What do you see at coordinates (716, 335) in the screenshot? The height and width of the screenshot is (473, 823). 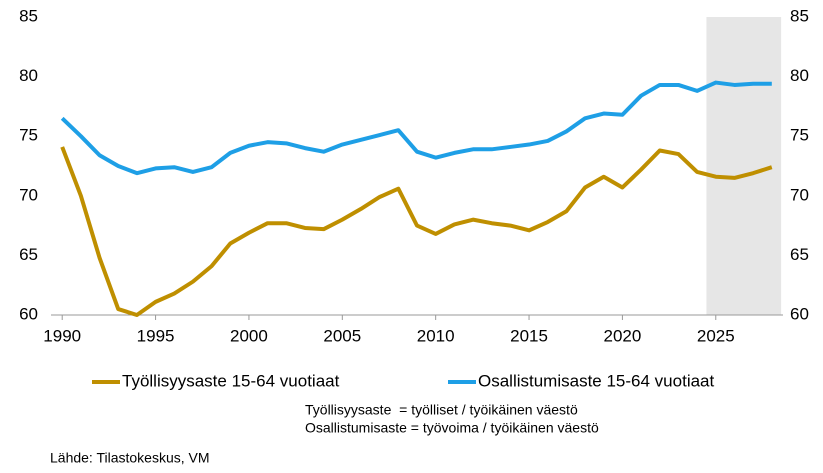 I see `x-tick-label: 2025` at bounding box center [716, 335].